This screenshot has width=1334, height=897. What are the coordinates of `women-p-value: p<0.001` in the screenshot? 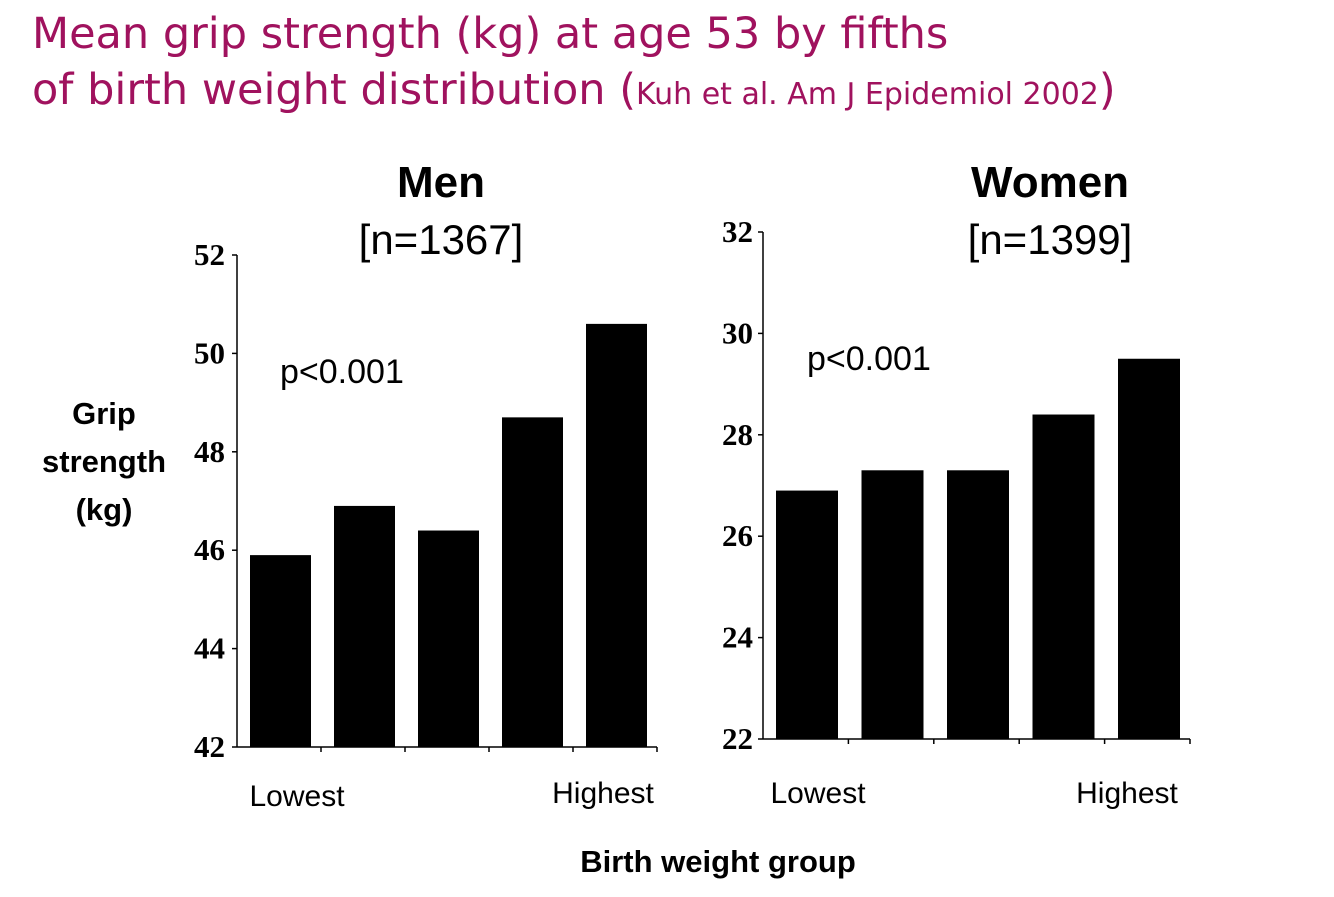 It's located at (869, 359).